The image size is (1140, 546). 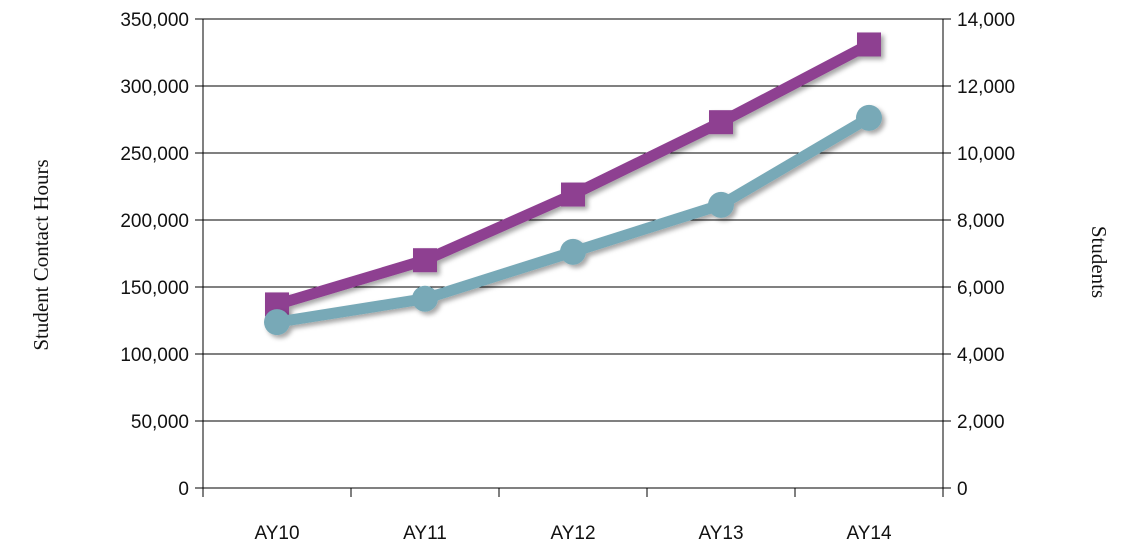 I want to click on x-tick-label: AY11, so click(x=425, y=533).